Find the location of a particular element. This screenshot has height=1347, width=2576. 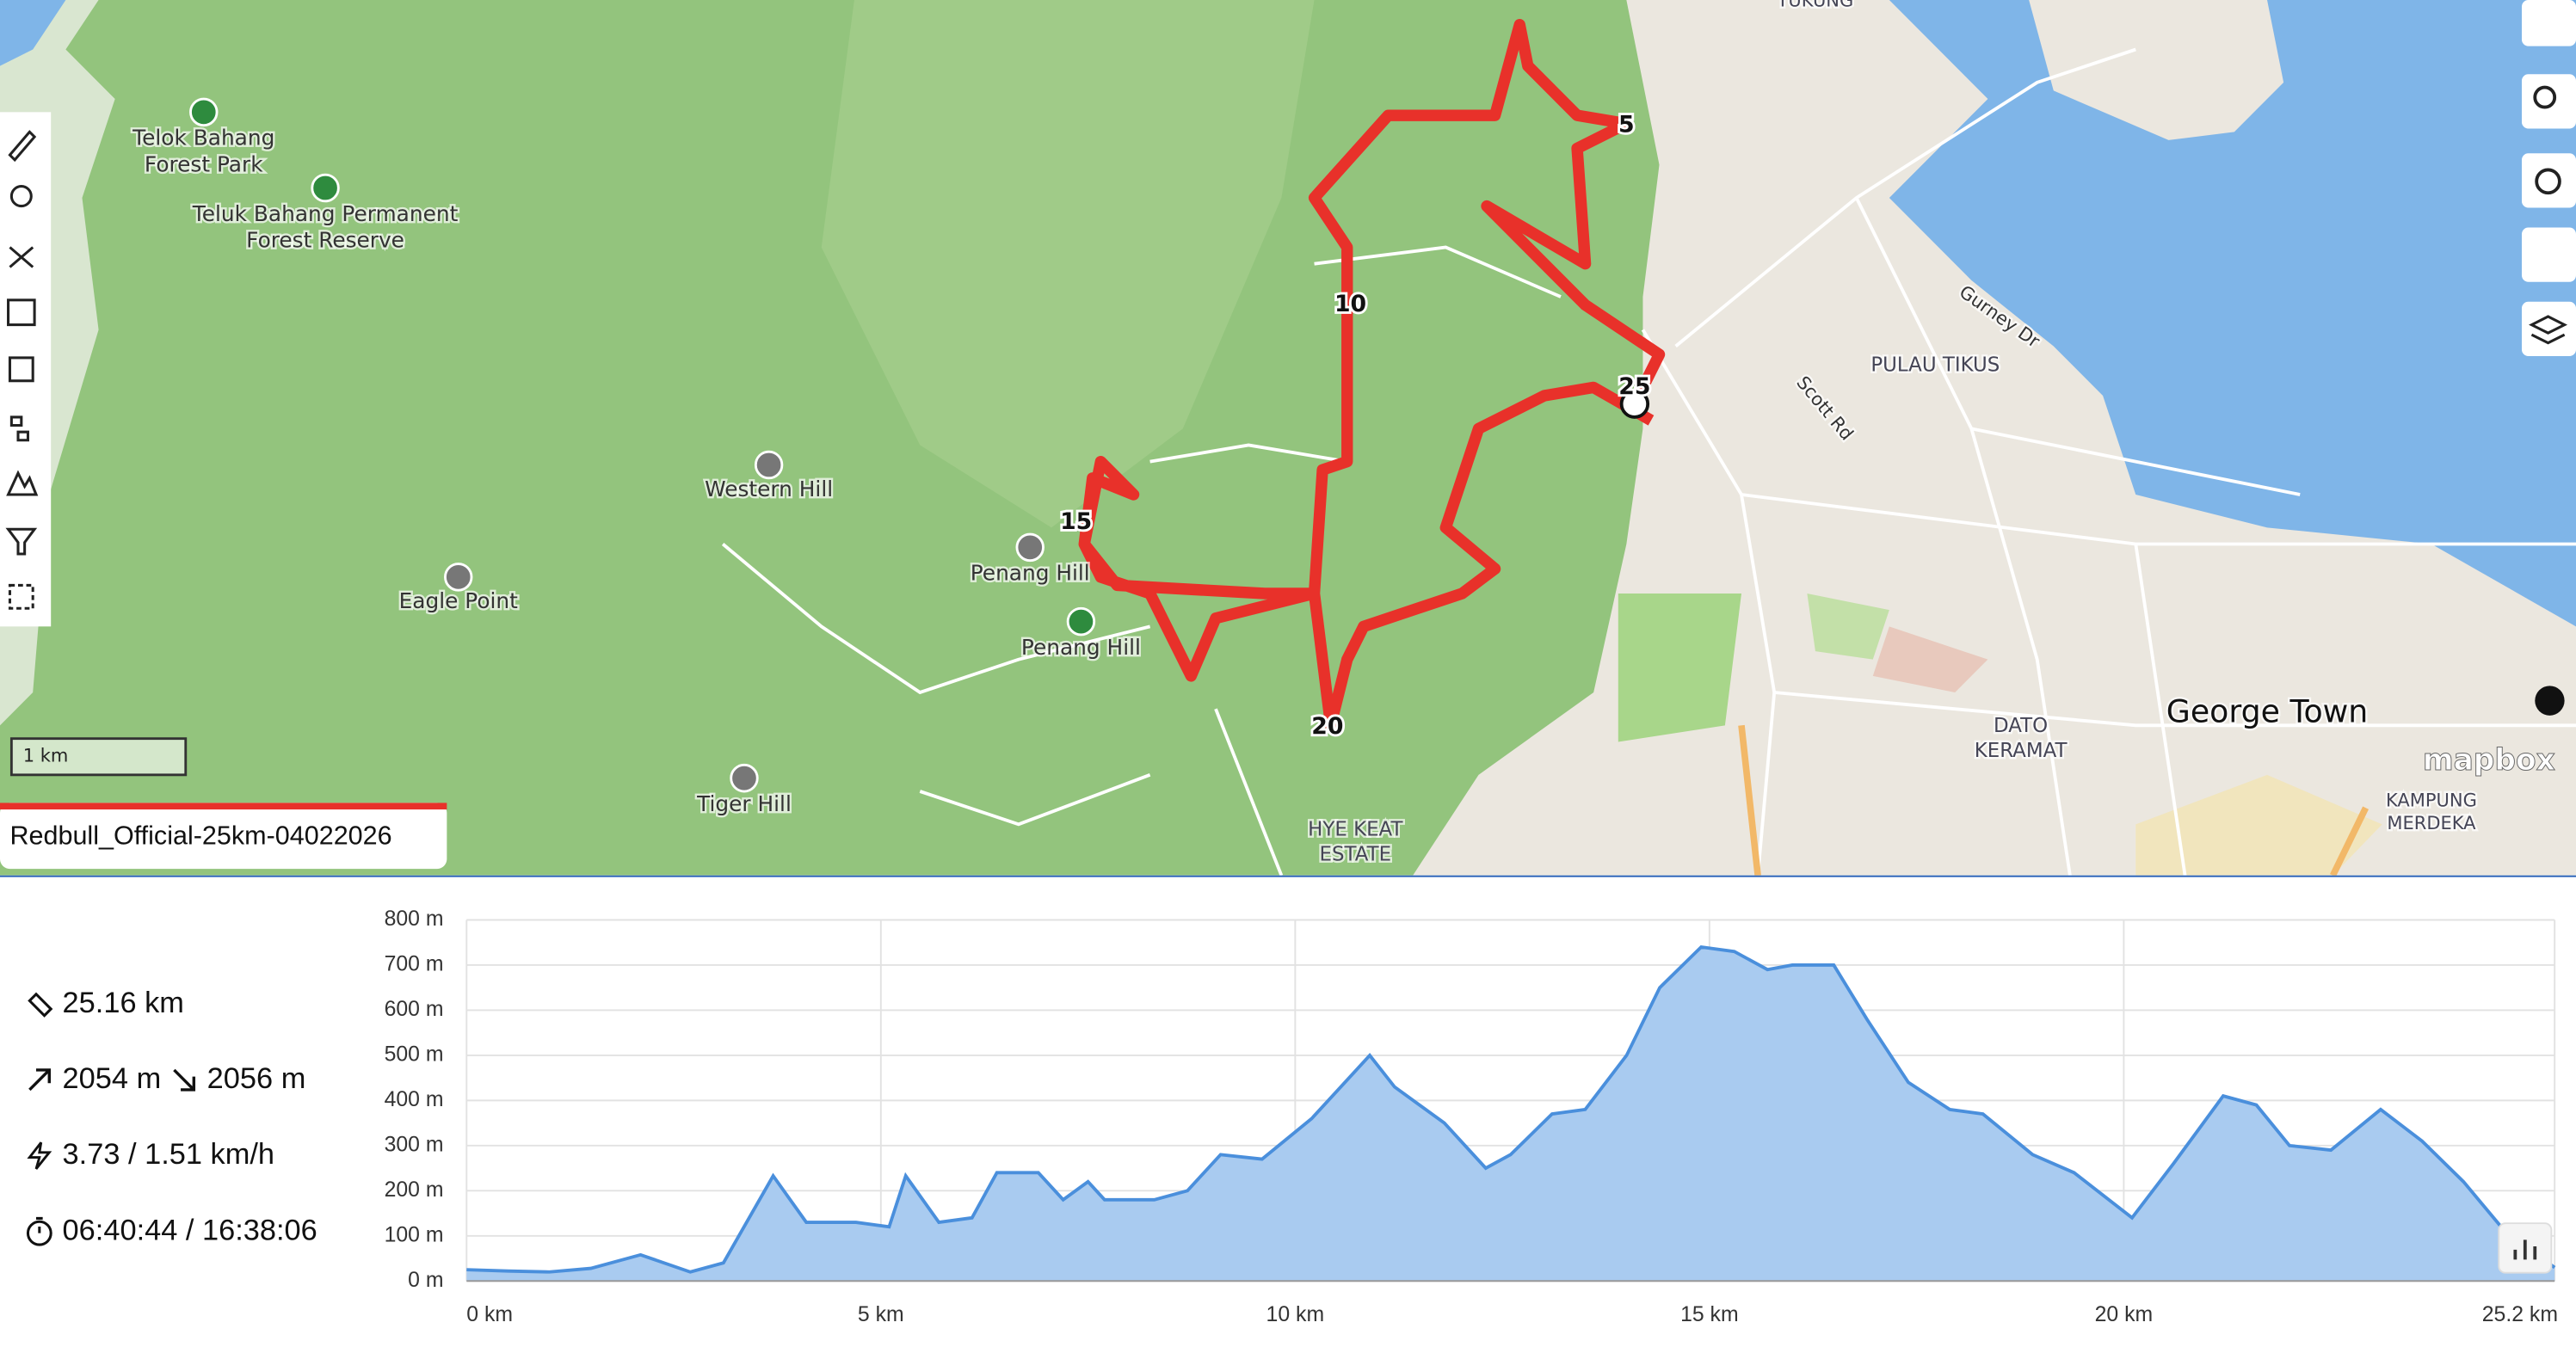

schedule-tool is located at coordinates (22, 312).